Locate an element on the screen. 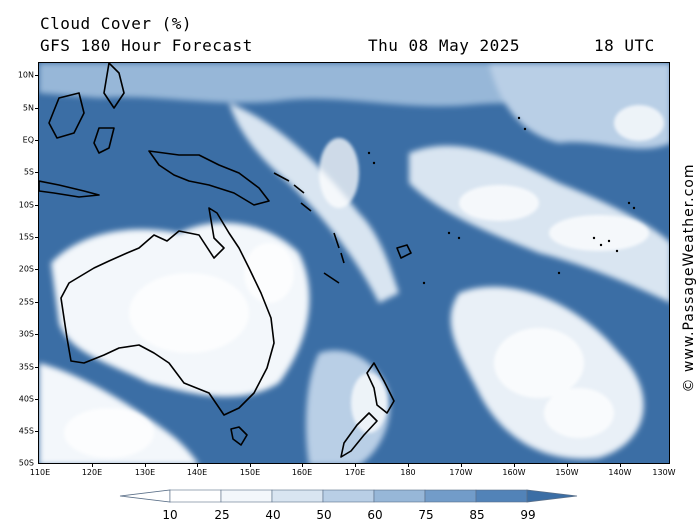 Image resolution: width=700 pixels, height=525 pixels. fiji-islands is located at coordinates (404, 251).